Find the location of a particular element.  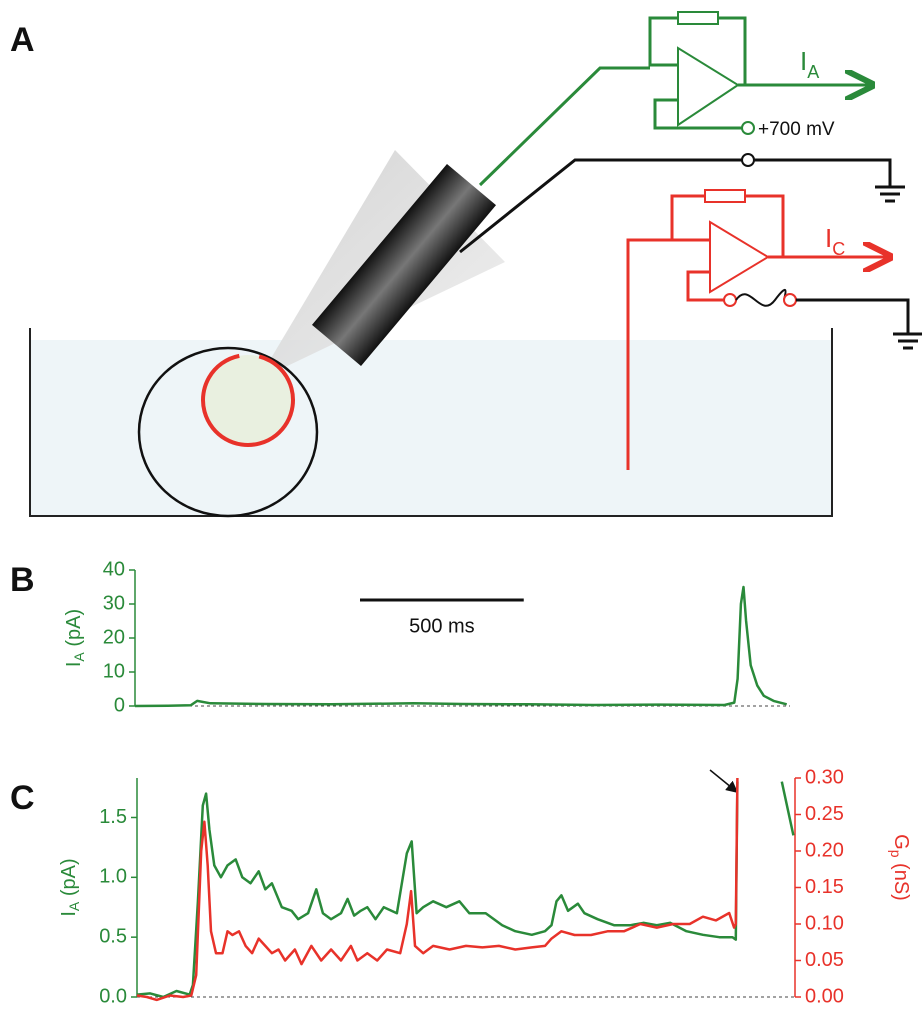

vesicle is located at coordinates (248, 400).